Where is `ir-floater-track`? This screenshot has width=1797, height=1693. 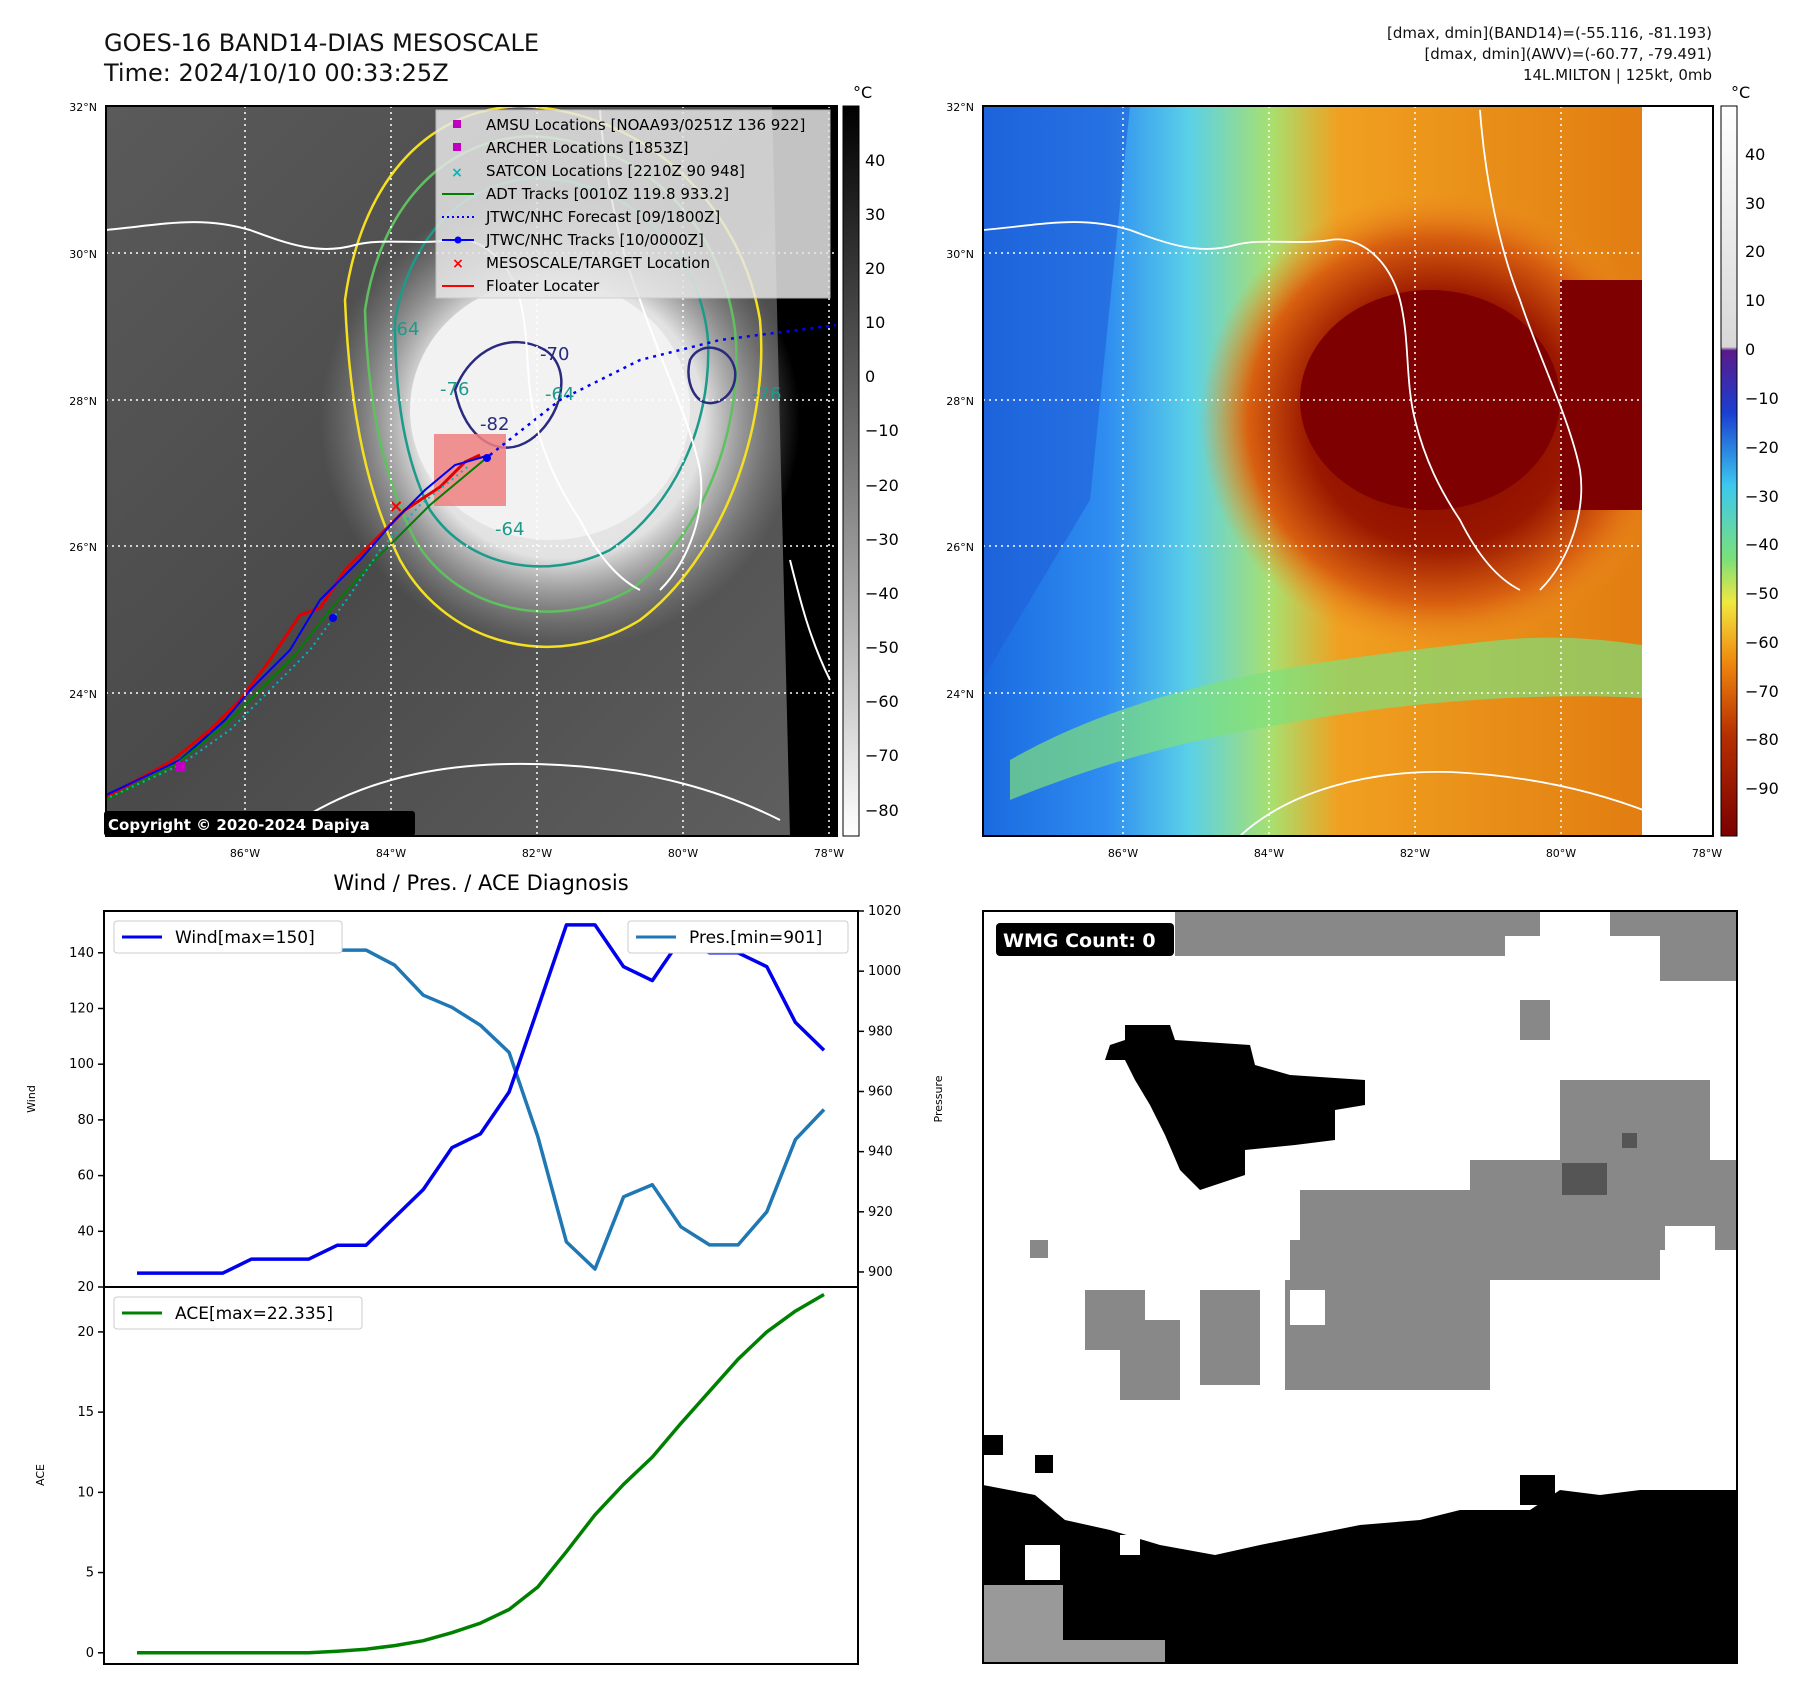 ir-floater-track is located at coordinates (293, 626).